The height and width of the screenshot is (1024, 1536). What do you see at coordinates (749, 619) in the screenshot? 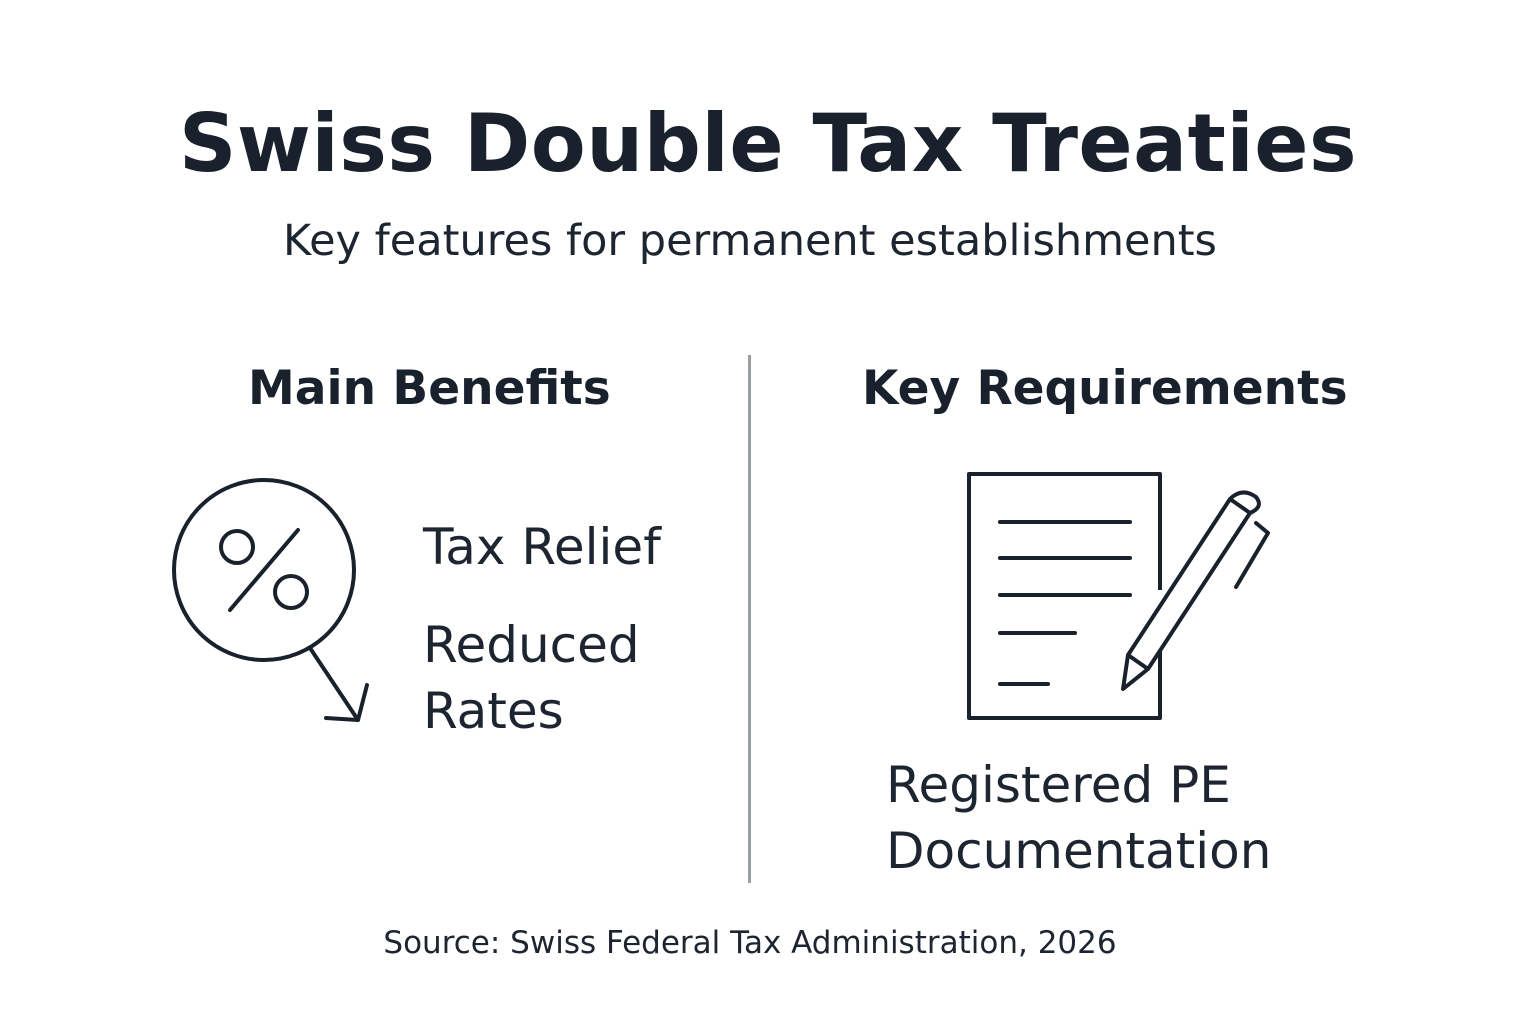
I see `column-divider` at bounding box center [749, 619].